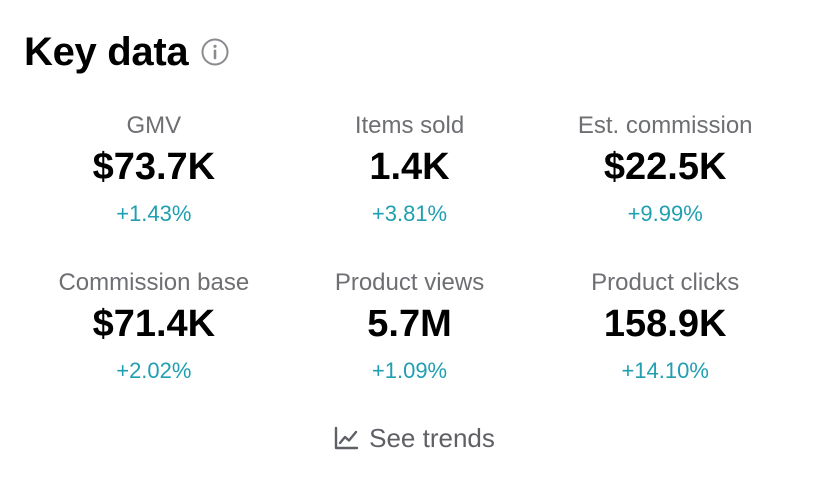  I want to click on metric-product-views: Product views 5.7M +1.09%, so click(410, 345).